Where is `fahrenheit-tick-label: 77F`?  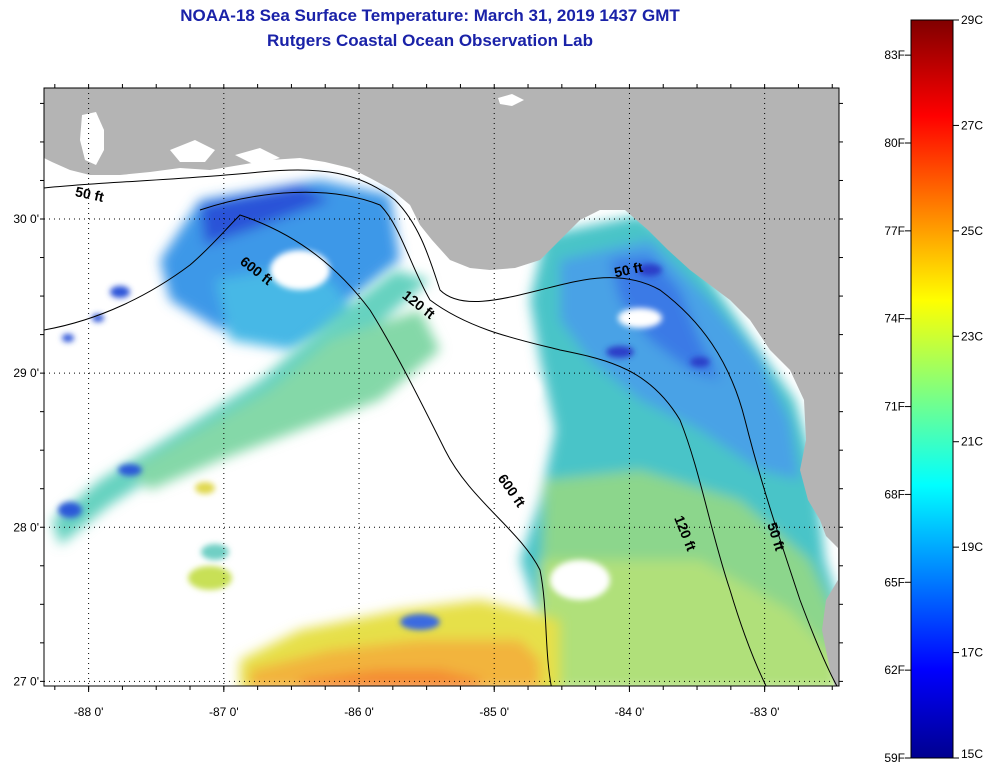
fahrenheit-tick-label: 77F is located at coordinates (894, 231).